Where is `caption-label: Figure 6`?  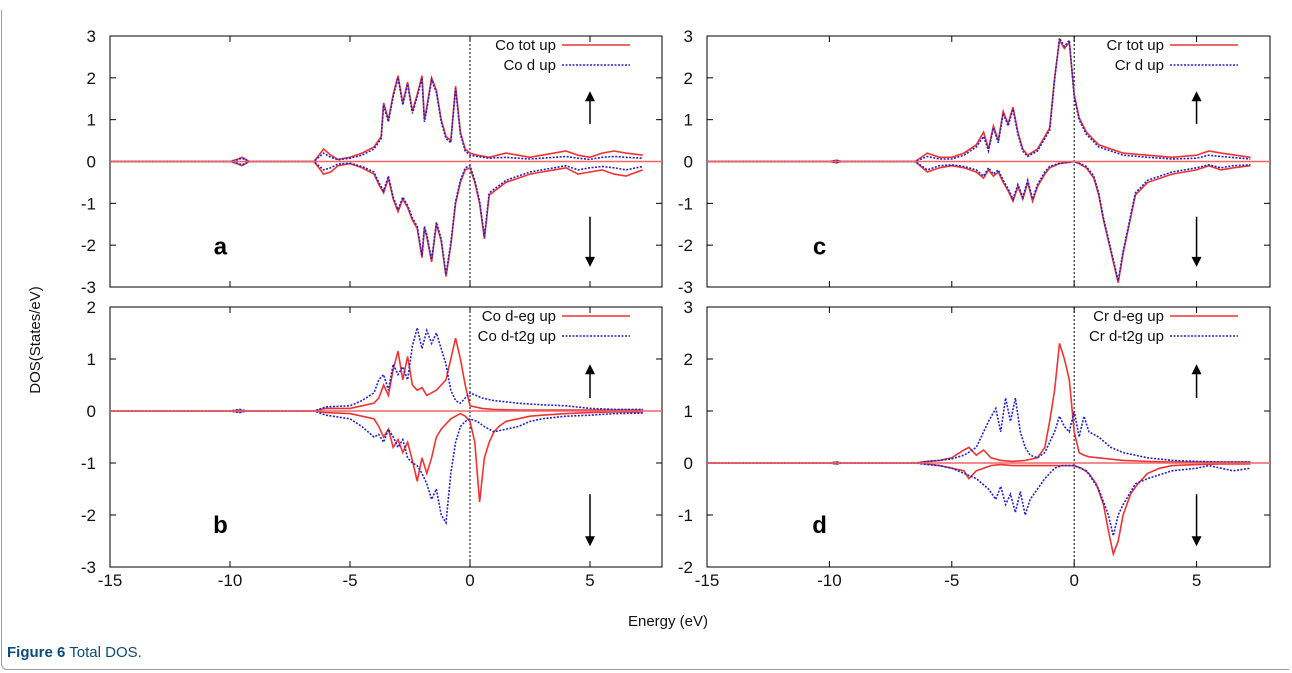 caption-label: Figure 6 is located at coordinates (36, 652).